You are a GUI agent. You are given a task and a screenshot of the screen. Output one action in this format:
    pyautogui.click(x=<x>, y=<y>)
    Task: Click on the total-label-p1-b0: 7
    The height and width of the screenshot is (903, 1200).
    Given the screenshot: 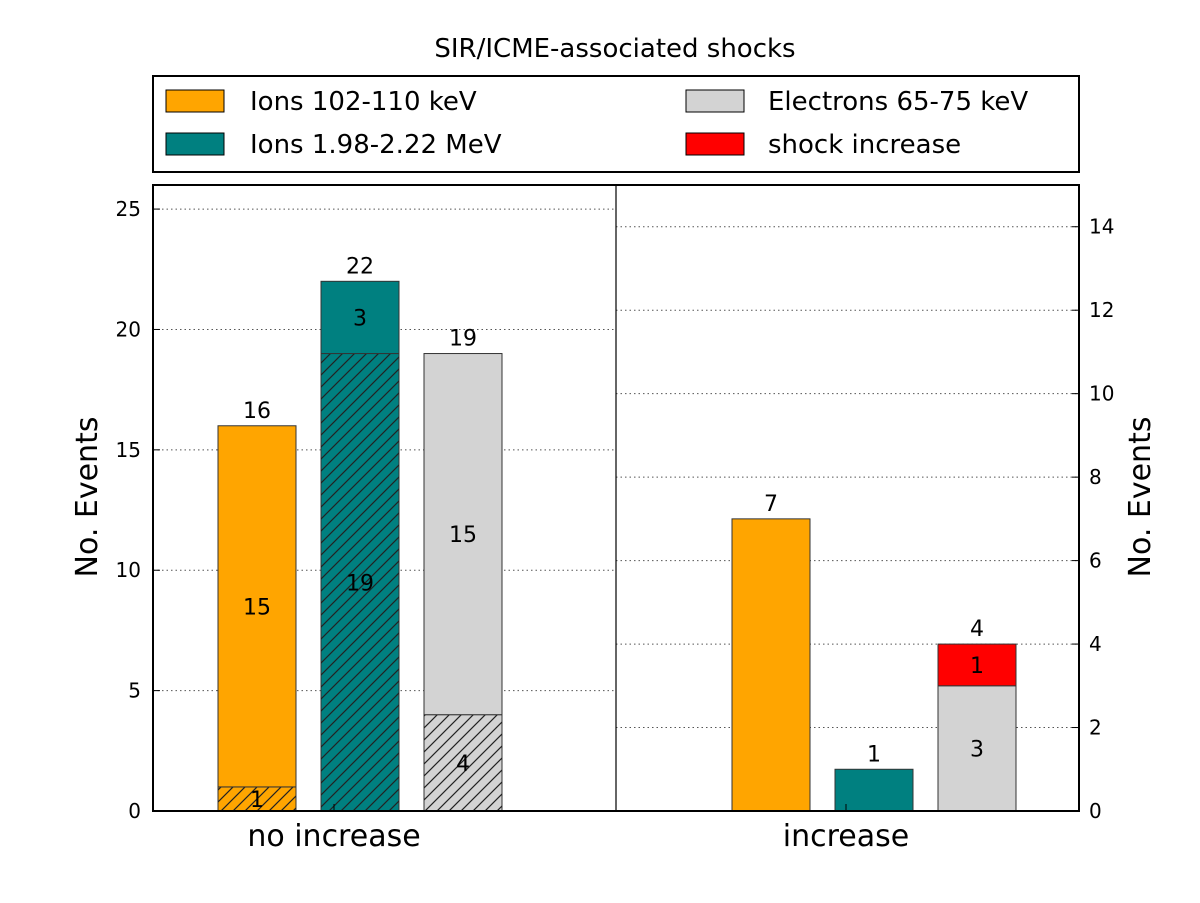 What is the action you would take?
    pyautogui.click(x=771, y=504)
    